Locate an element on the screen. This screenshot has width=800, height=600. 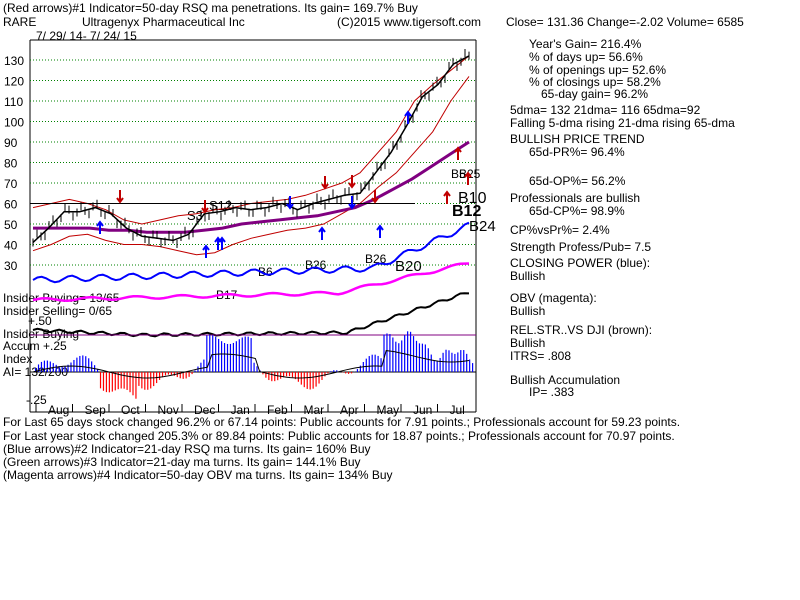
signal-b12: B12 is located at coordinates (467, 211).